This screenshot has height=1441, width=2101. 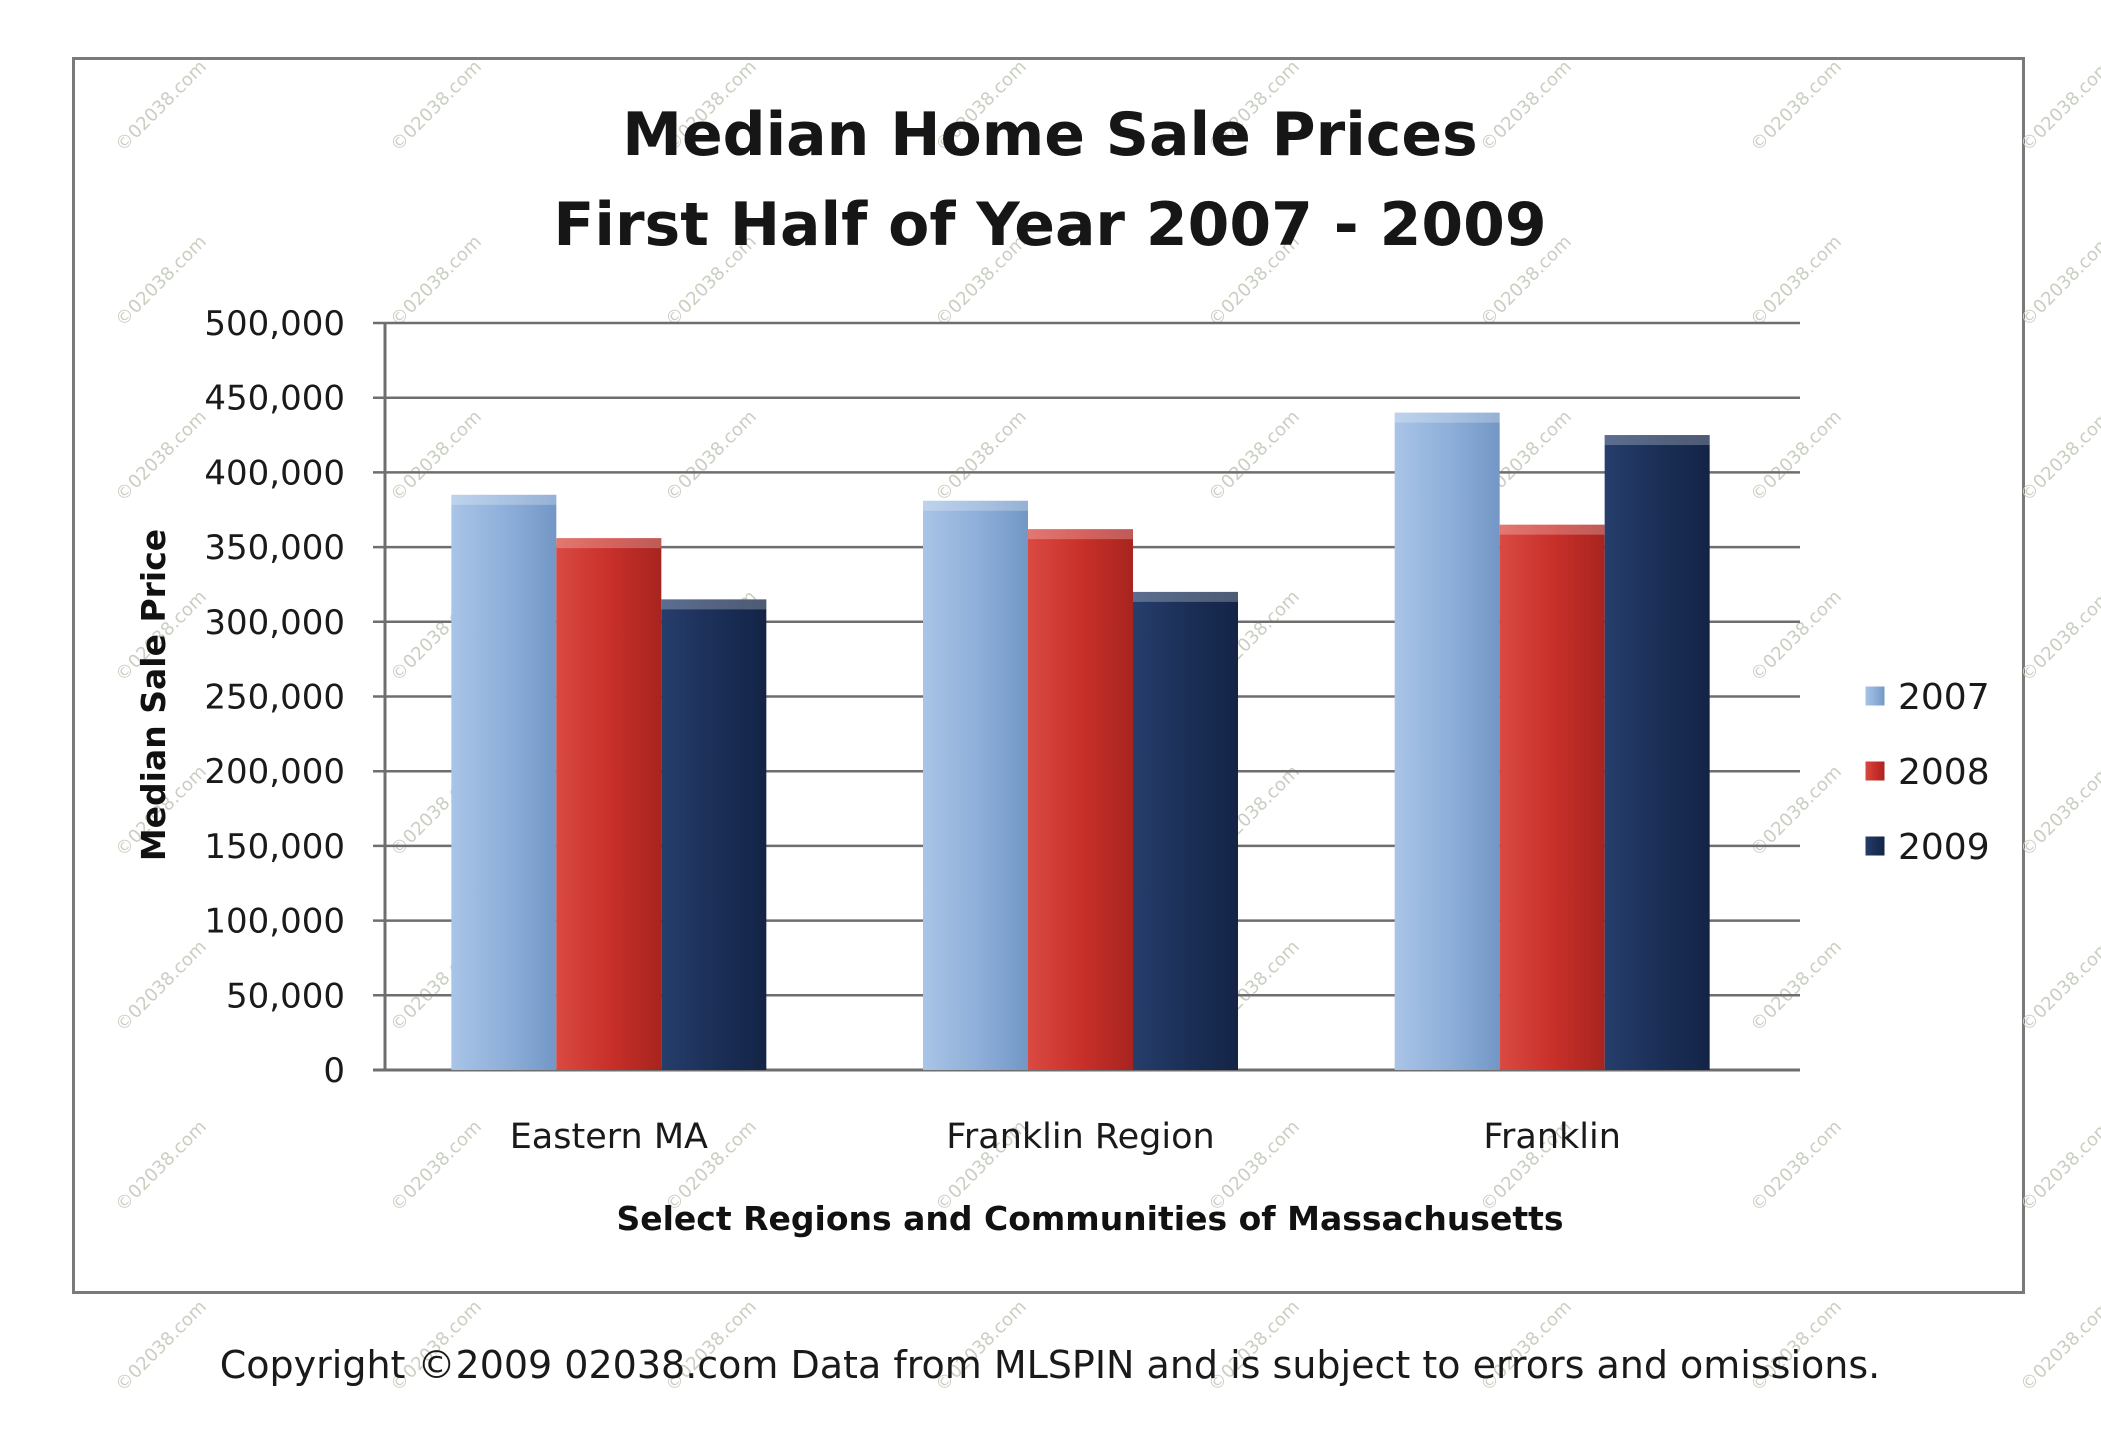 What do you see at coordinates (274, 772) in the screenshot?
I see `y-tick-label: 200,000` at bounding box center [274, 772].